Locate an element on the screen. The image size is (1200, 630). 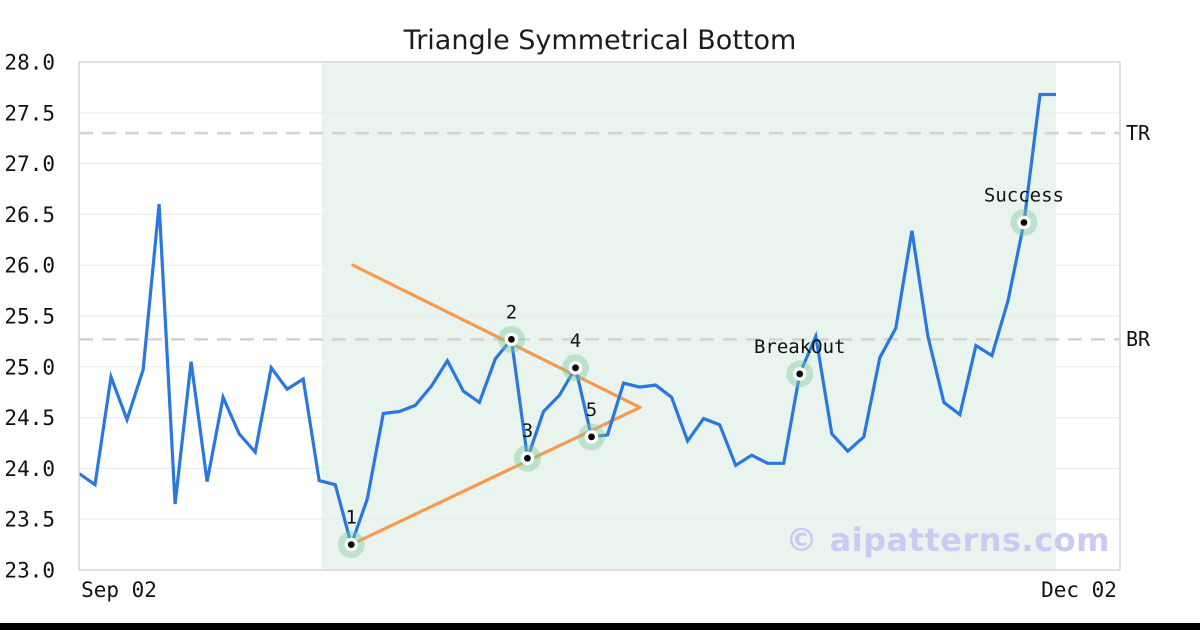
y-tick-label: 23.0 is located at coordinates (29, 571).